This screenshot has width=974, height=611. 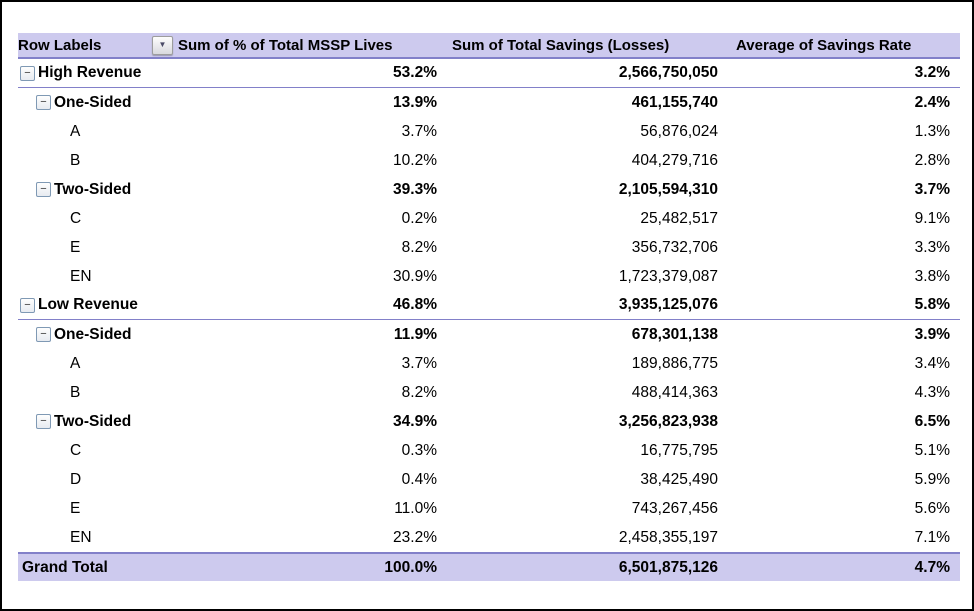 What do you see at coordinates (489, 247) in the screenshot?
I see `pivot-row: E 8.2% 356,732,706 3.3%` at bounding box center [489, 247].